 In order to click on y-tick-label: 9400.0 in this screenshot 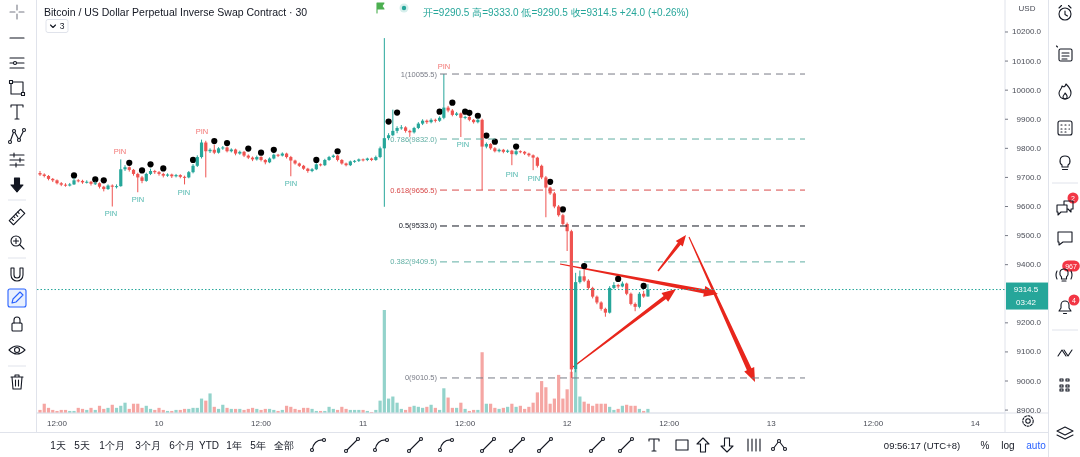, I will do `click(1029, 265)`.